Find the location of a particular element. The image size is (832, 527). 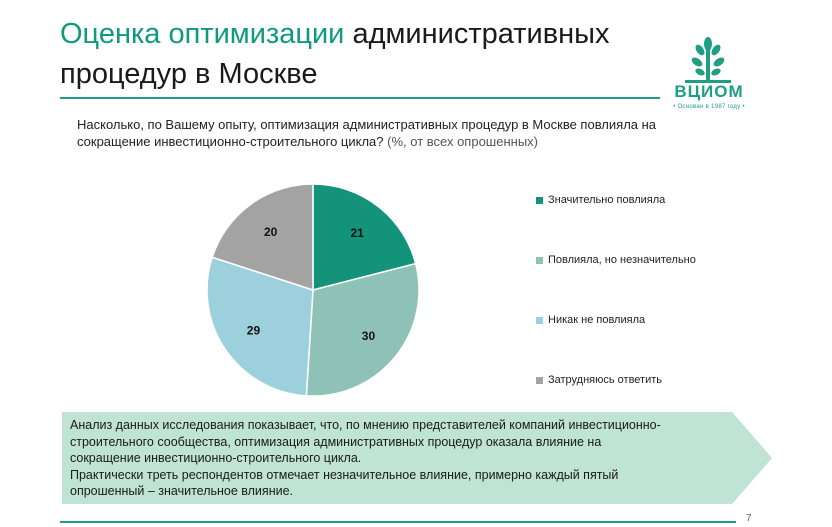

page-number: 7 is located at coordinates (749, 518).